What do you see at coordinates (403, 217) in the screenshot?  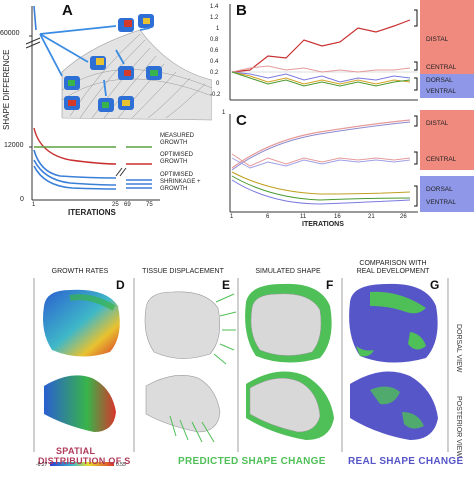 I see `c-xtick-26: 26` at bounding box center [403, 217].